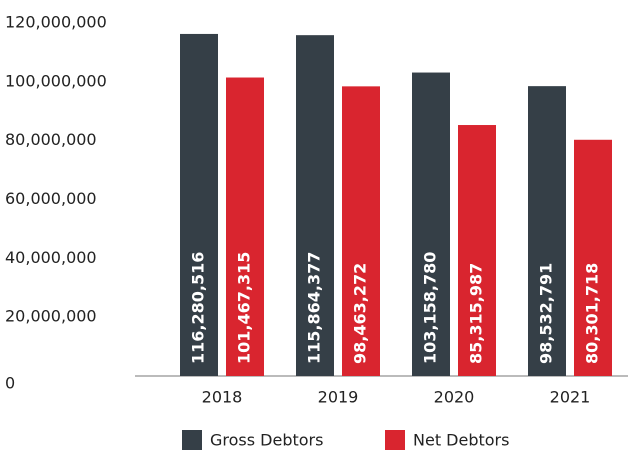 This screenshot has width=643, height=452. Describe the element at coordinates (570, 397) in the screenshot. I see `x-tick-label: 2021` at that location.